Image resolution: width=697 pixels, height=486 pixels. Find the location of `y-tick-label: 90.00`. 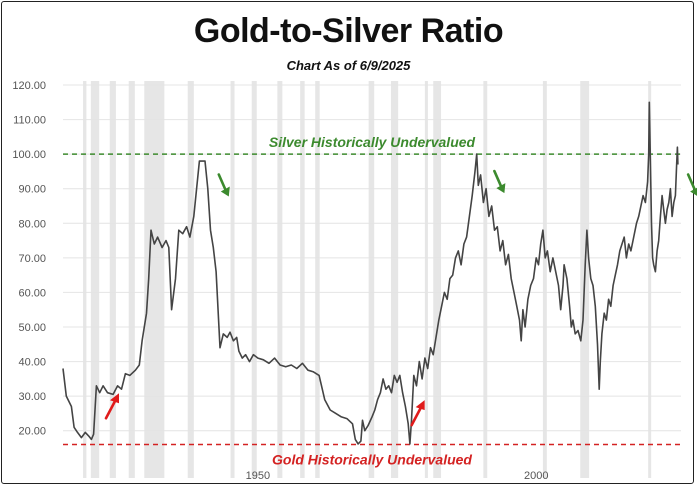

y-tick-label: 90.00 is located at coordinates (32, 190).